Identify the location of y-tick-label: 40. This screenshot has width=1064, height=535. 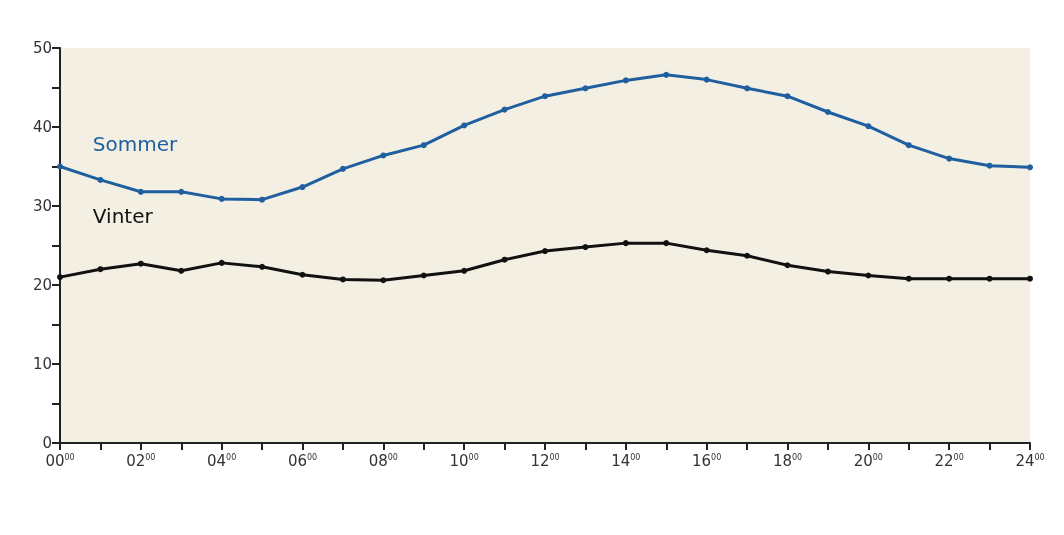
(42, 127).